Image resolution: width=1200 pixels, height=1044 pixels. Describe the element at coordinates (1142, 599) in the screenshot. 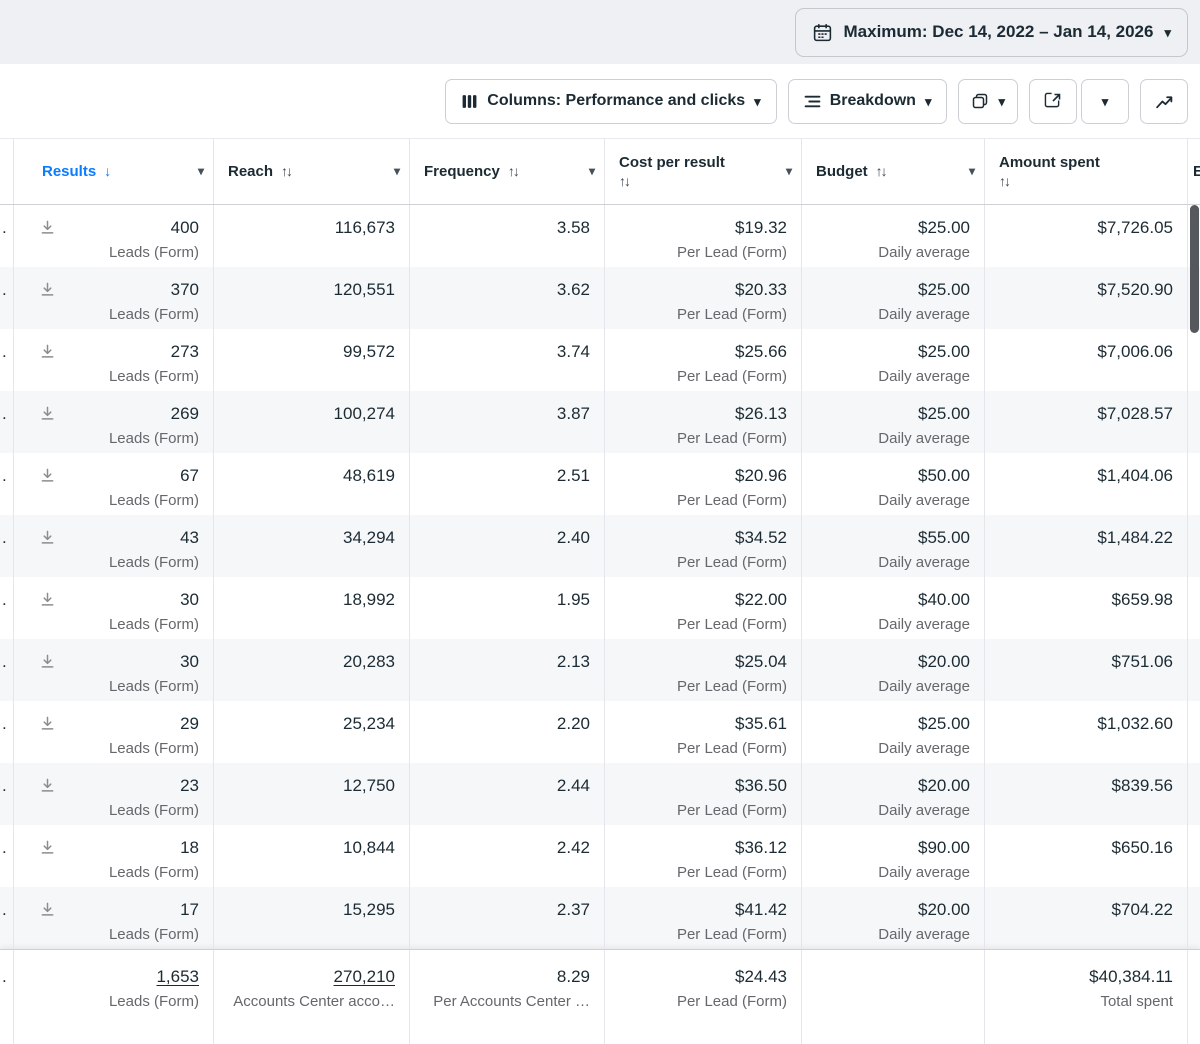

I see `cell-value: $659.98` at that location.